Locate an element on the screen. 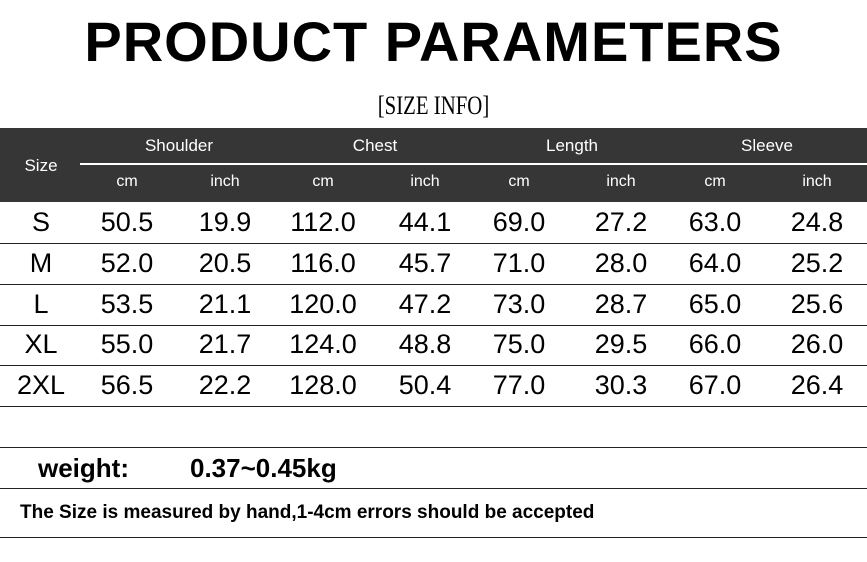 This screenshot has height=562, width=867. value-cell: 48.8 is located at coordinates (425, 344).